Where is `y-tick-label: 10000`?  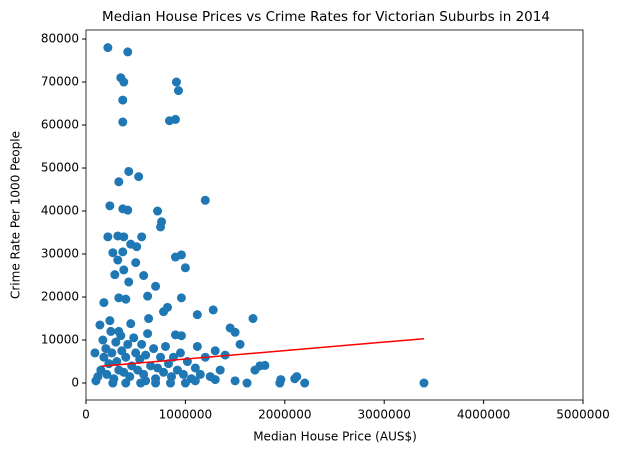
y-tick-label: 10000 is located at coordinates (60, 340).